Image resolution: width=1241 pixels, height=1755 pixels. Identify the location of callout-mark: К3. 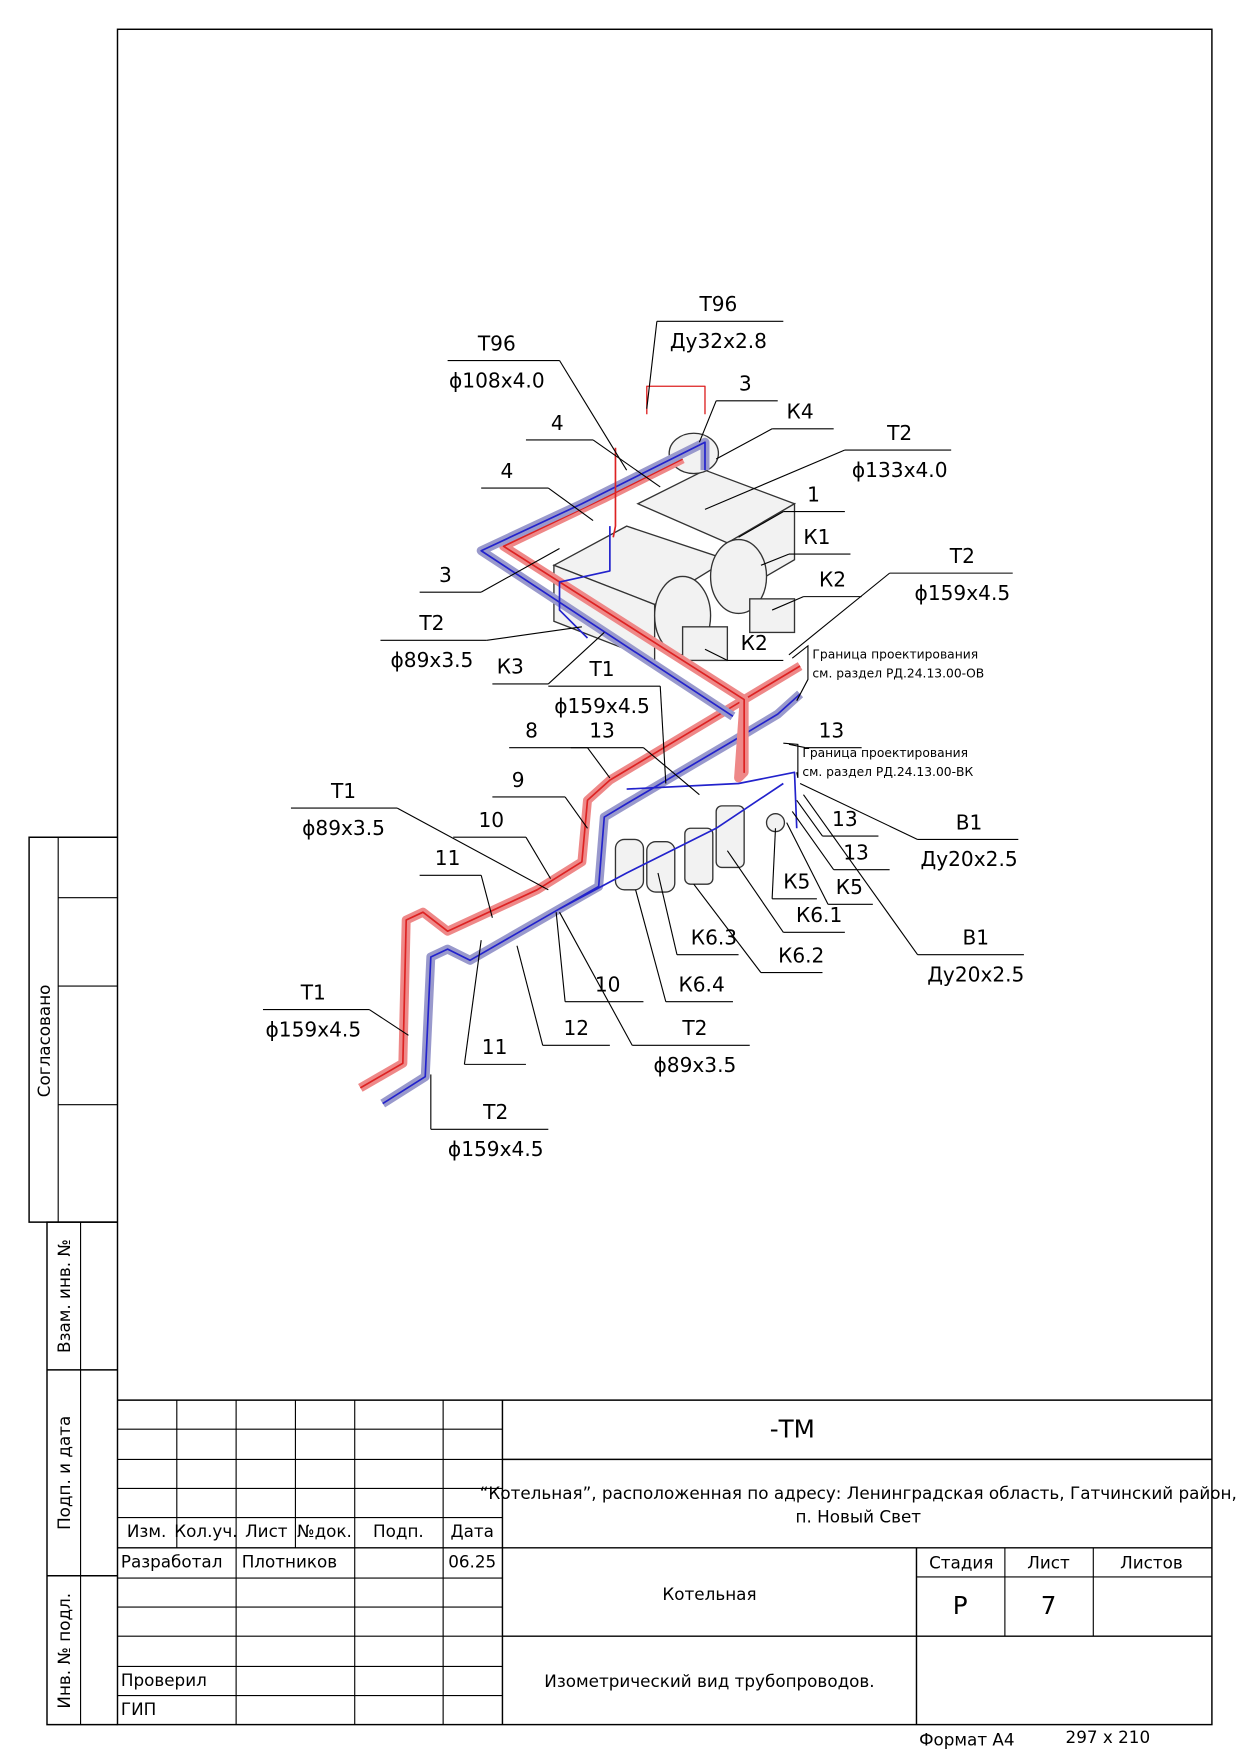
(510, 667).